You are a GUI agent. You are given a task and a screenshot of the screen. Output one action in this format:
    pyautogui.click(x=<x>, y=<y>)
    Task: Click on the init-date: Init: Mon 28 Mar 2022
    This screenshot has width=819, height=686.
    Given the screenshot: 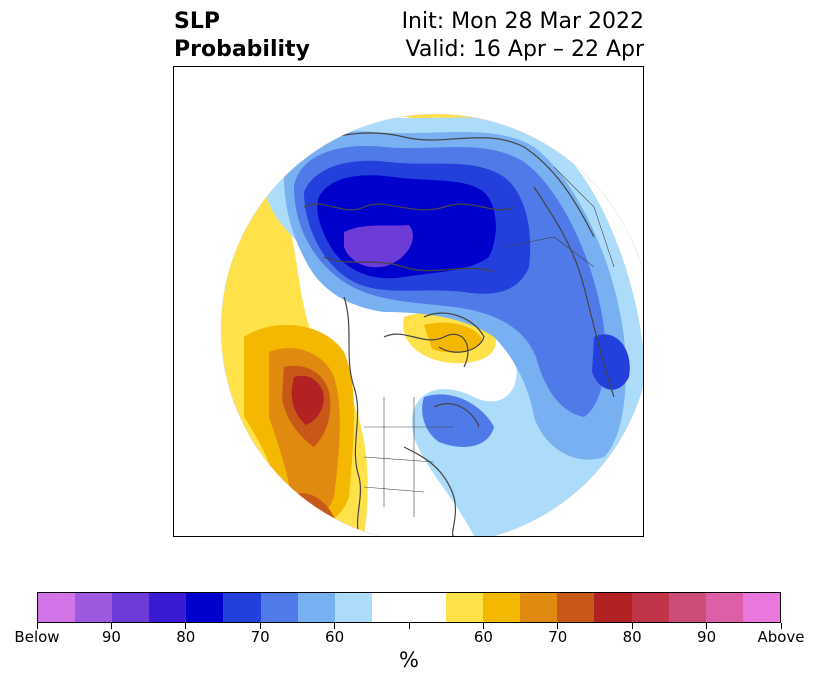 What is the action you would take?
    pyautogui.click(x=522, y=21)
    